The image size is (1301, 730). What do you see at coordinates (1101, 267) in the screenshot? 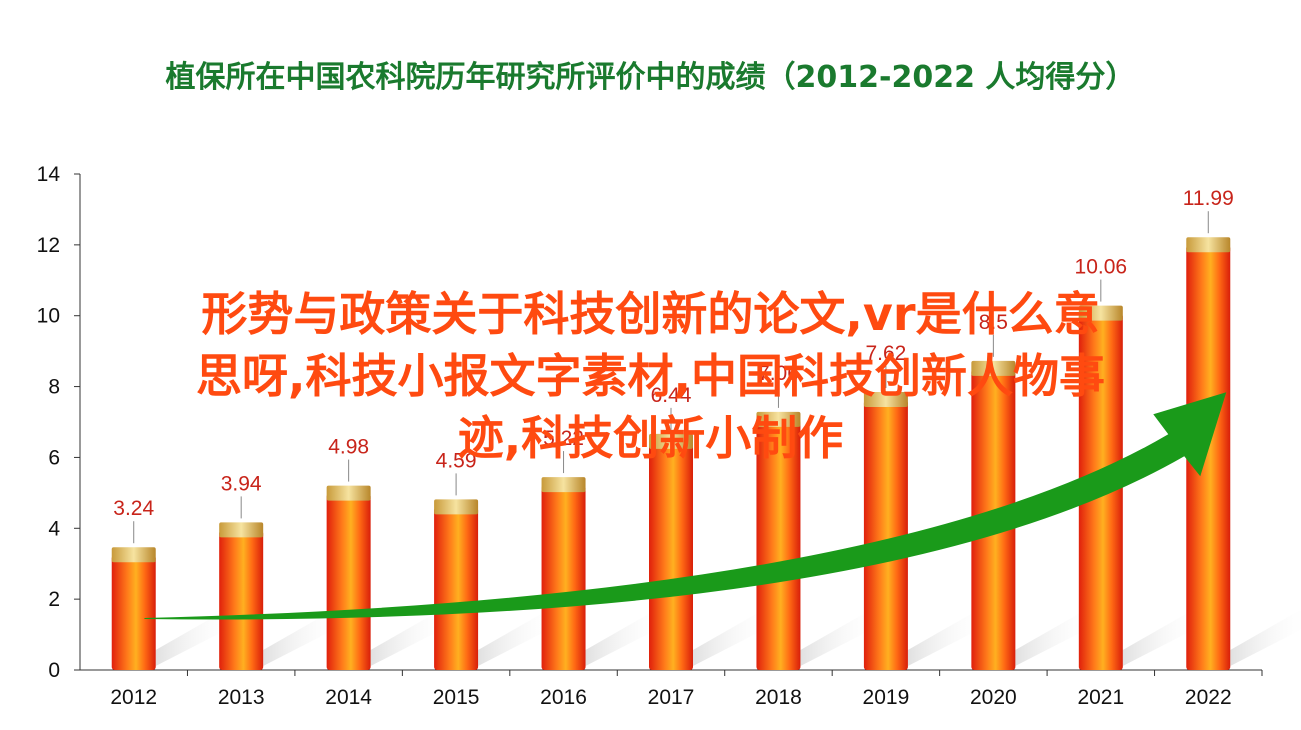
I see `data-label: 10.06` at bounding box center [1101, 267].